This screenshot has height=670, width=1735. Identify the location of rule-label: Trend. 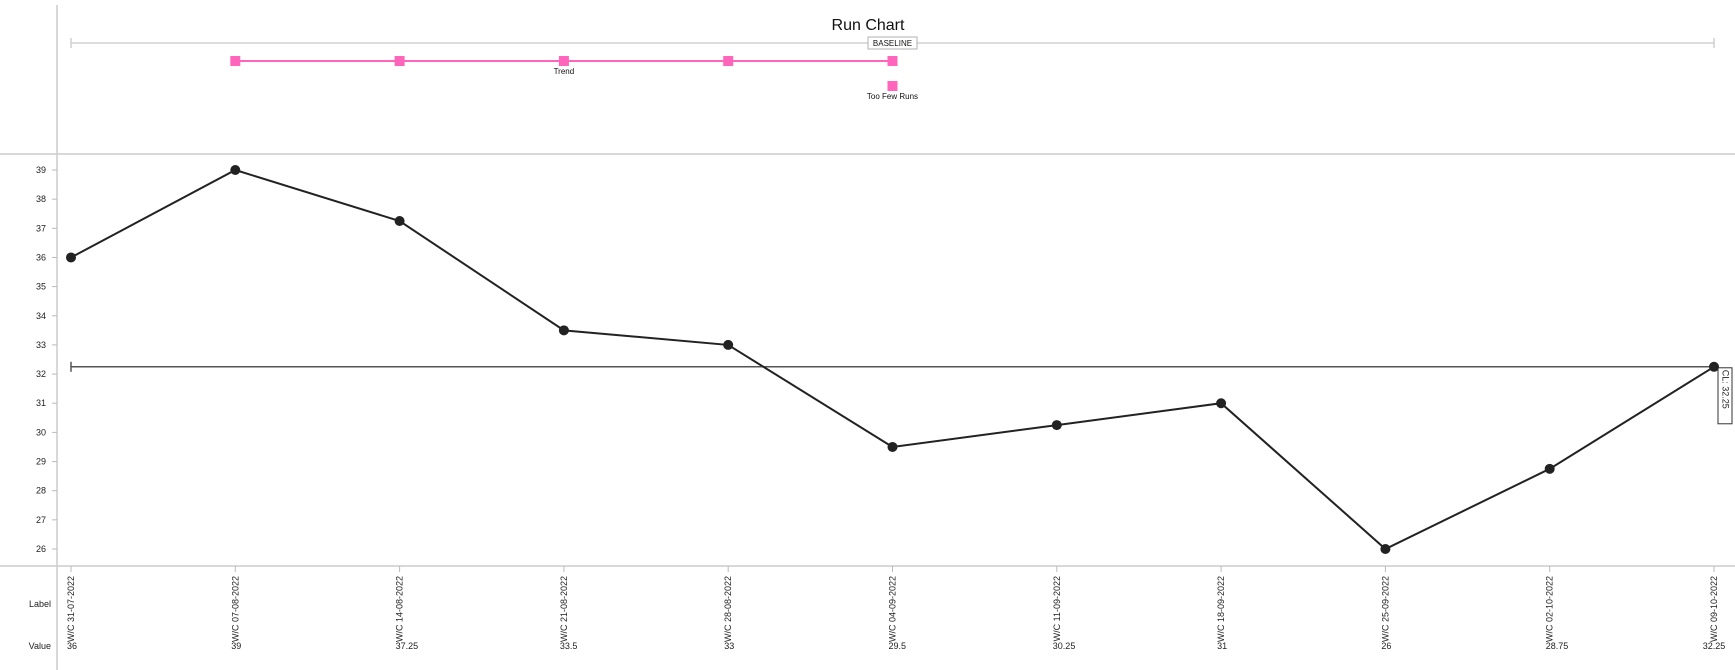
(564, 71).